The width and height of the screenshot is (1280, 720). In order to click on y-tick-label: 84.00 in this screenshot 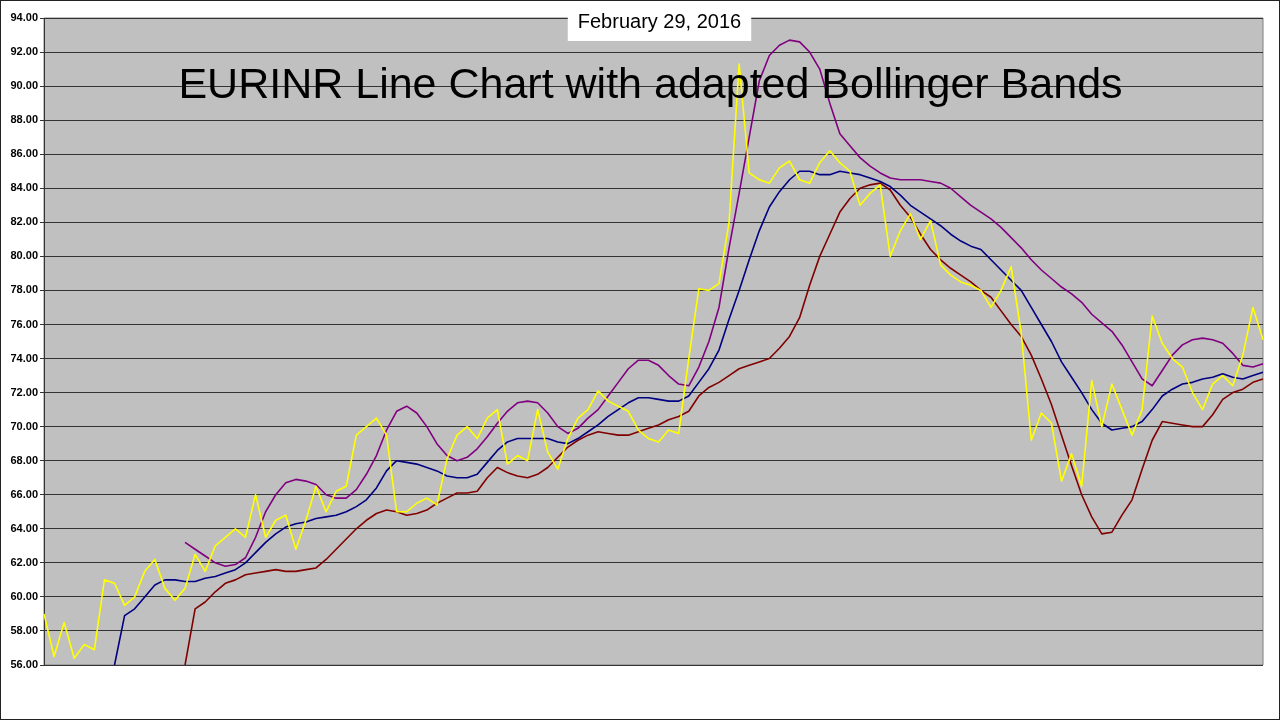, I will do `click(24, 187)`.